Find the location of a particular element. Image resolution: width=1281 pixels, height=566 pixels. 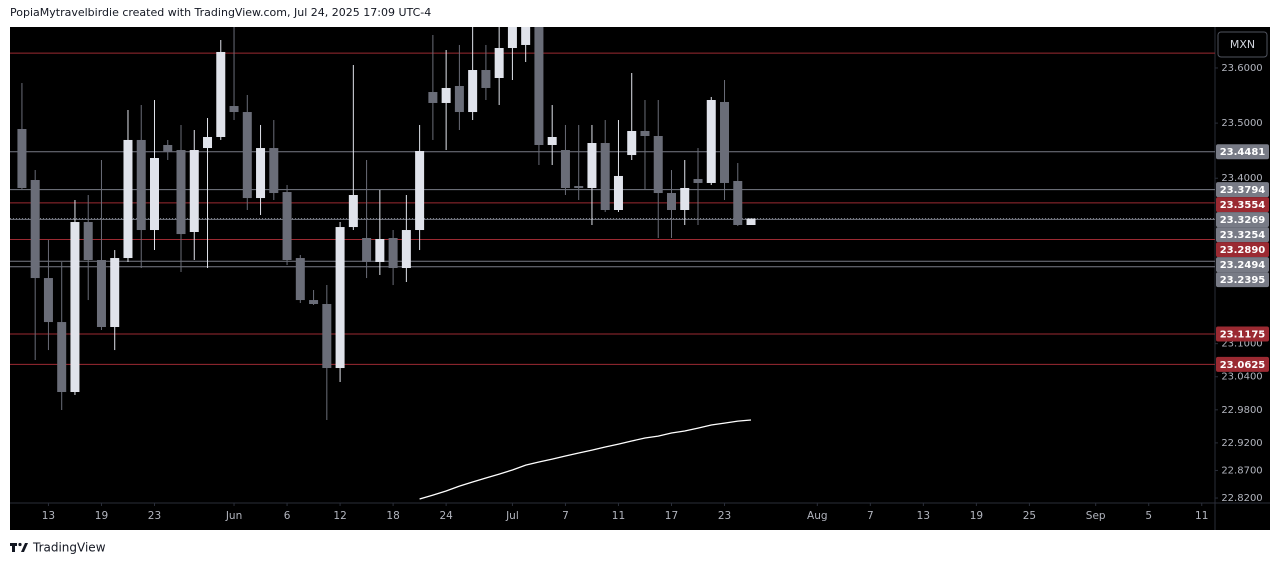

price-badge-label: 23.4481 is located at coordinates (1243, 152).